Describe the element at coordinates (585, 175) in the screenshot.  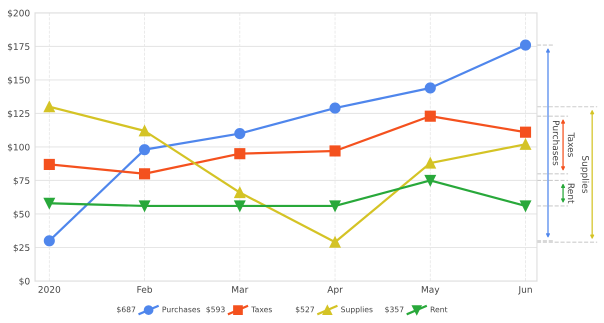
I see `text: Supplies` at that location.